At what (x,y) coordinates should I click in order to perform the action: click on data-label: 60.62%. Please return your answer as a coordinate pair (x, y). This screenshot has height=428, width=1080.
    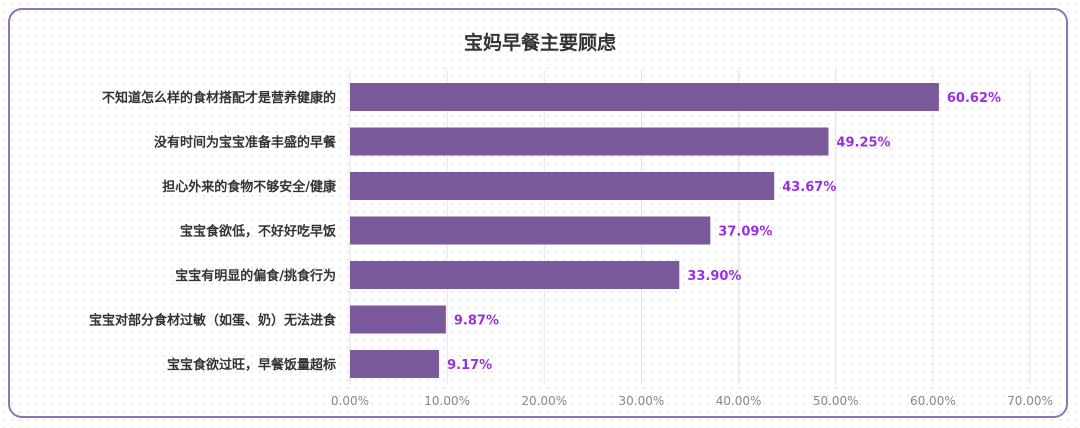
    Looking at the image, I should click on (974, 98).